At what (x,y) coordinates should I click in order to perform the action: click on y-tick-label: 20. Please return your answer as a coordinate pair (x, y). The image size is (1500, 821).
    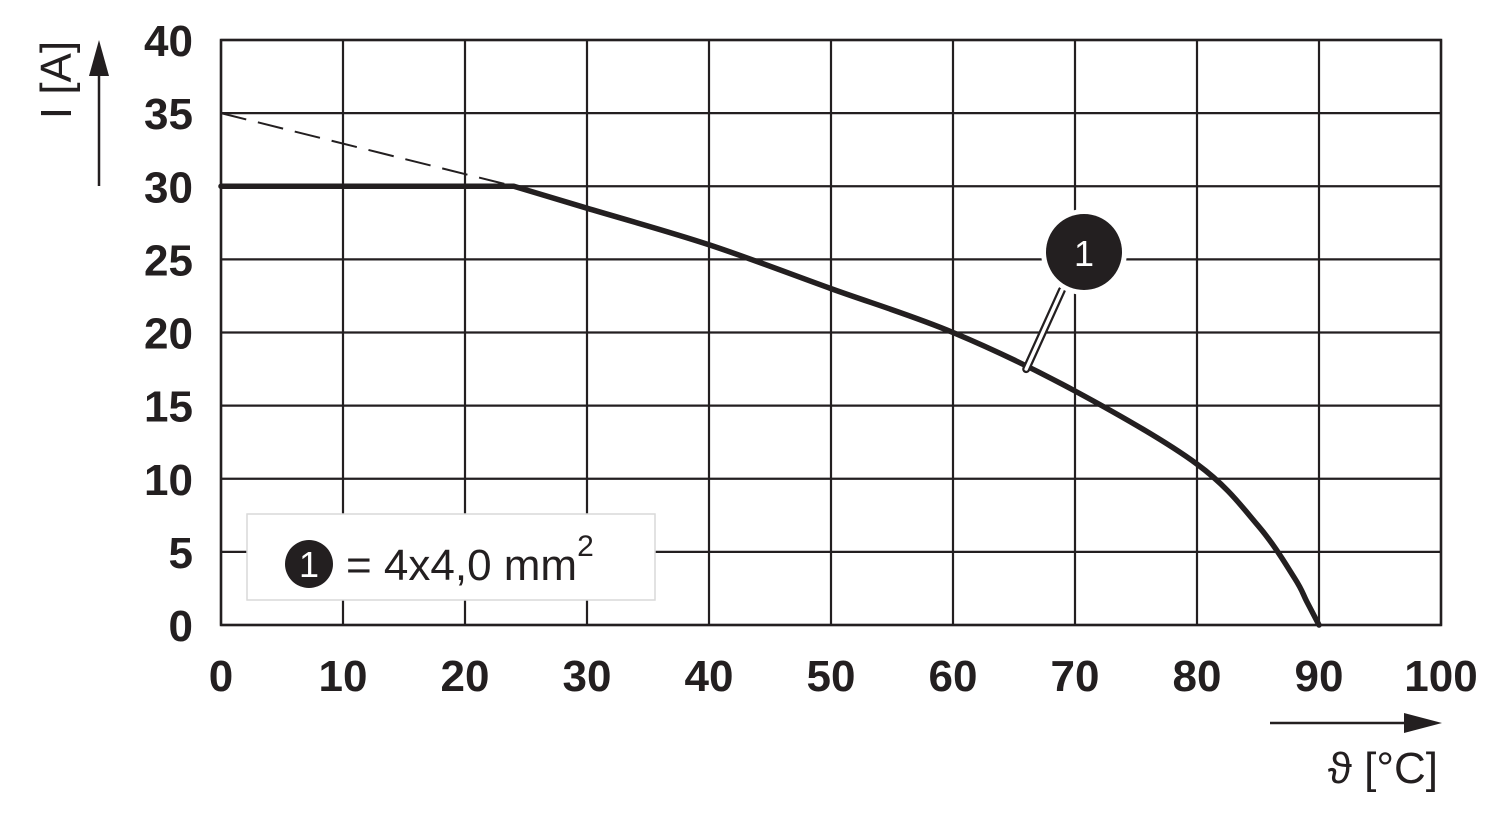
    Looking at the image, I should click on (168, 334).